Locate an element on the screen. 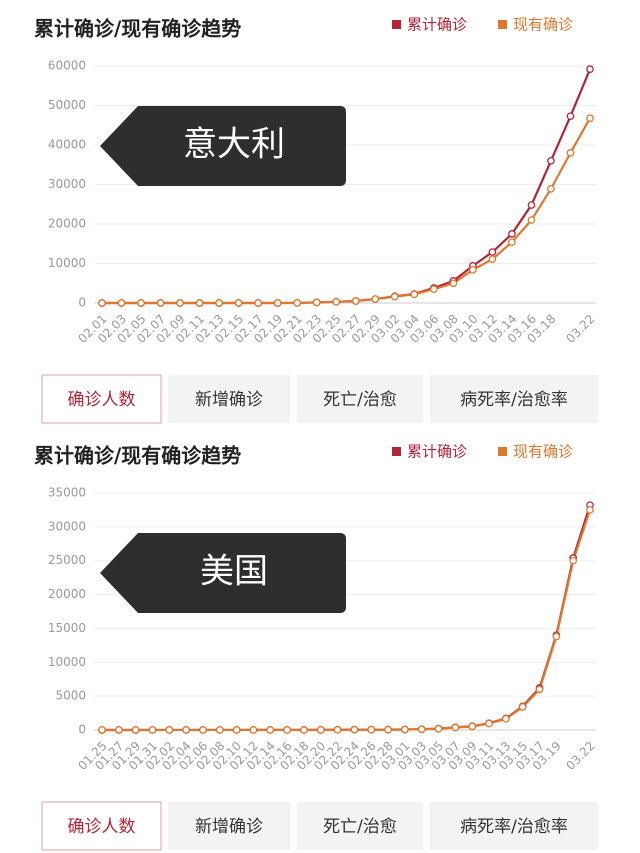 Image resolution: width=640 pixels, height=853 pixels. y-tick-label: 25000 is located at coordinates (67, 560).